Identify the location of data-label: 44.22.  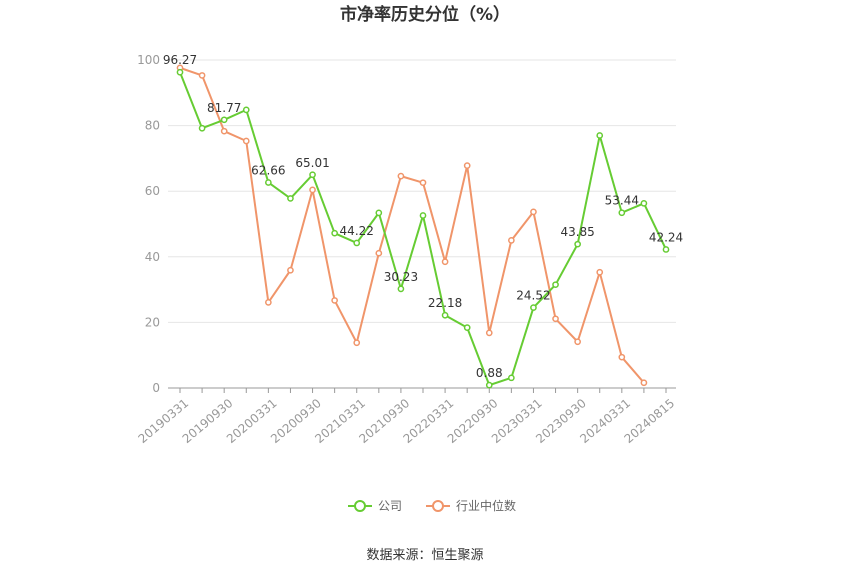
(357, 231).